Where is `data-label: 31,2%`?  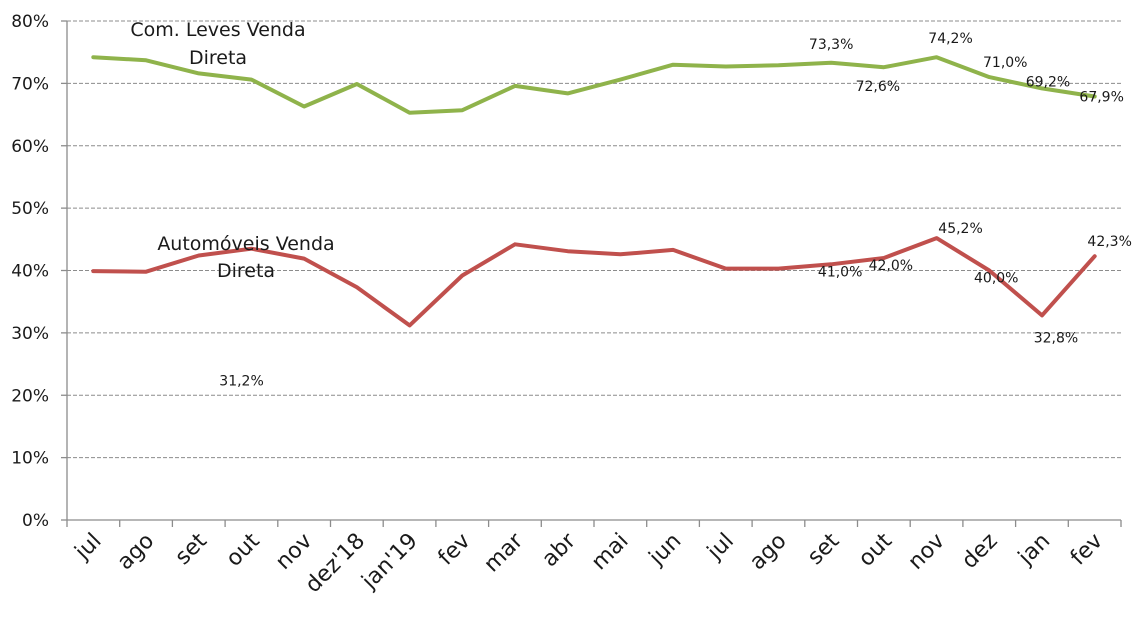
data-label: 31,2% is located at coordinates (241, 381).